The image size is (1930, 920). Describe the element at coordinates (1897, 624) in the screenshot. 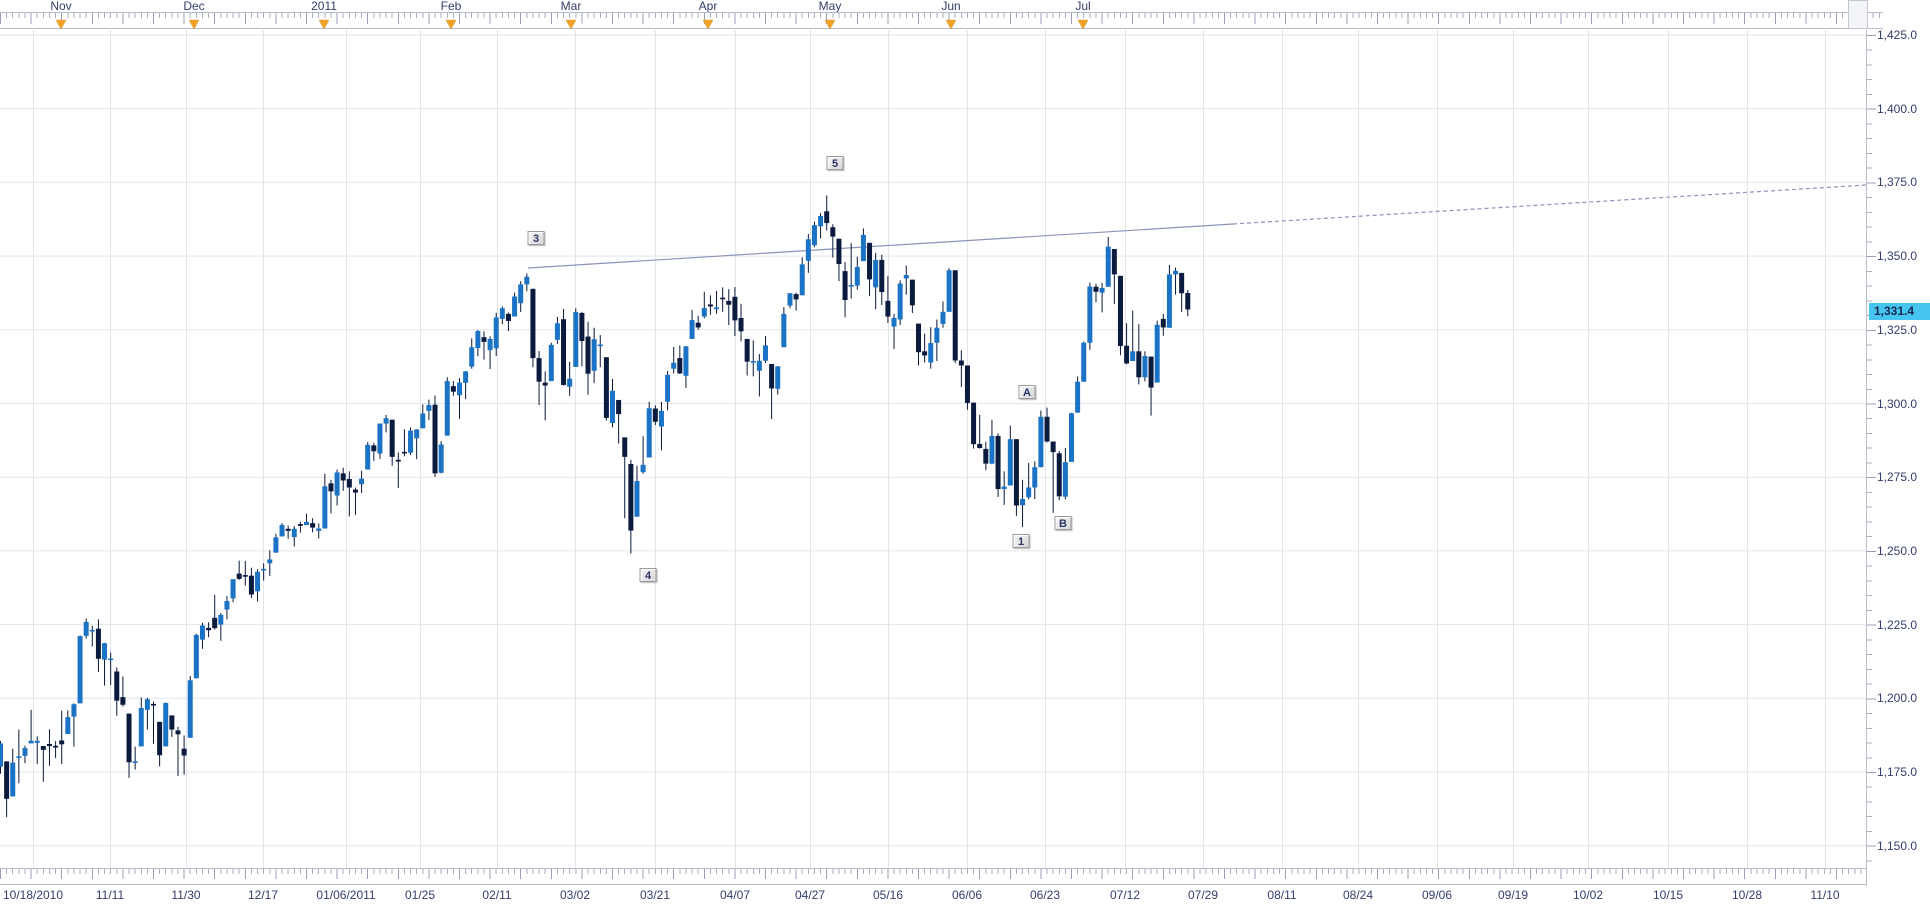

I see `price-label: 1,225.0` at that location.